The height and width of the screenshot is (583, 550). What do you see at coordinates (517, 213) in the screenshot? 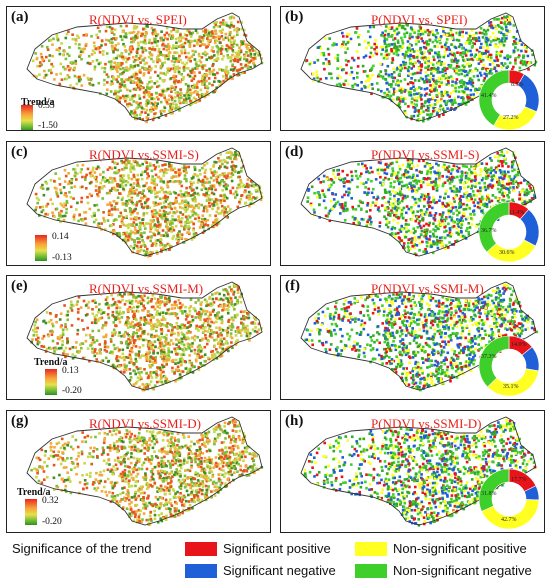
I see `donut-label-sig-pos: 11.4%` at bounding box center [517, 213].